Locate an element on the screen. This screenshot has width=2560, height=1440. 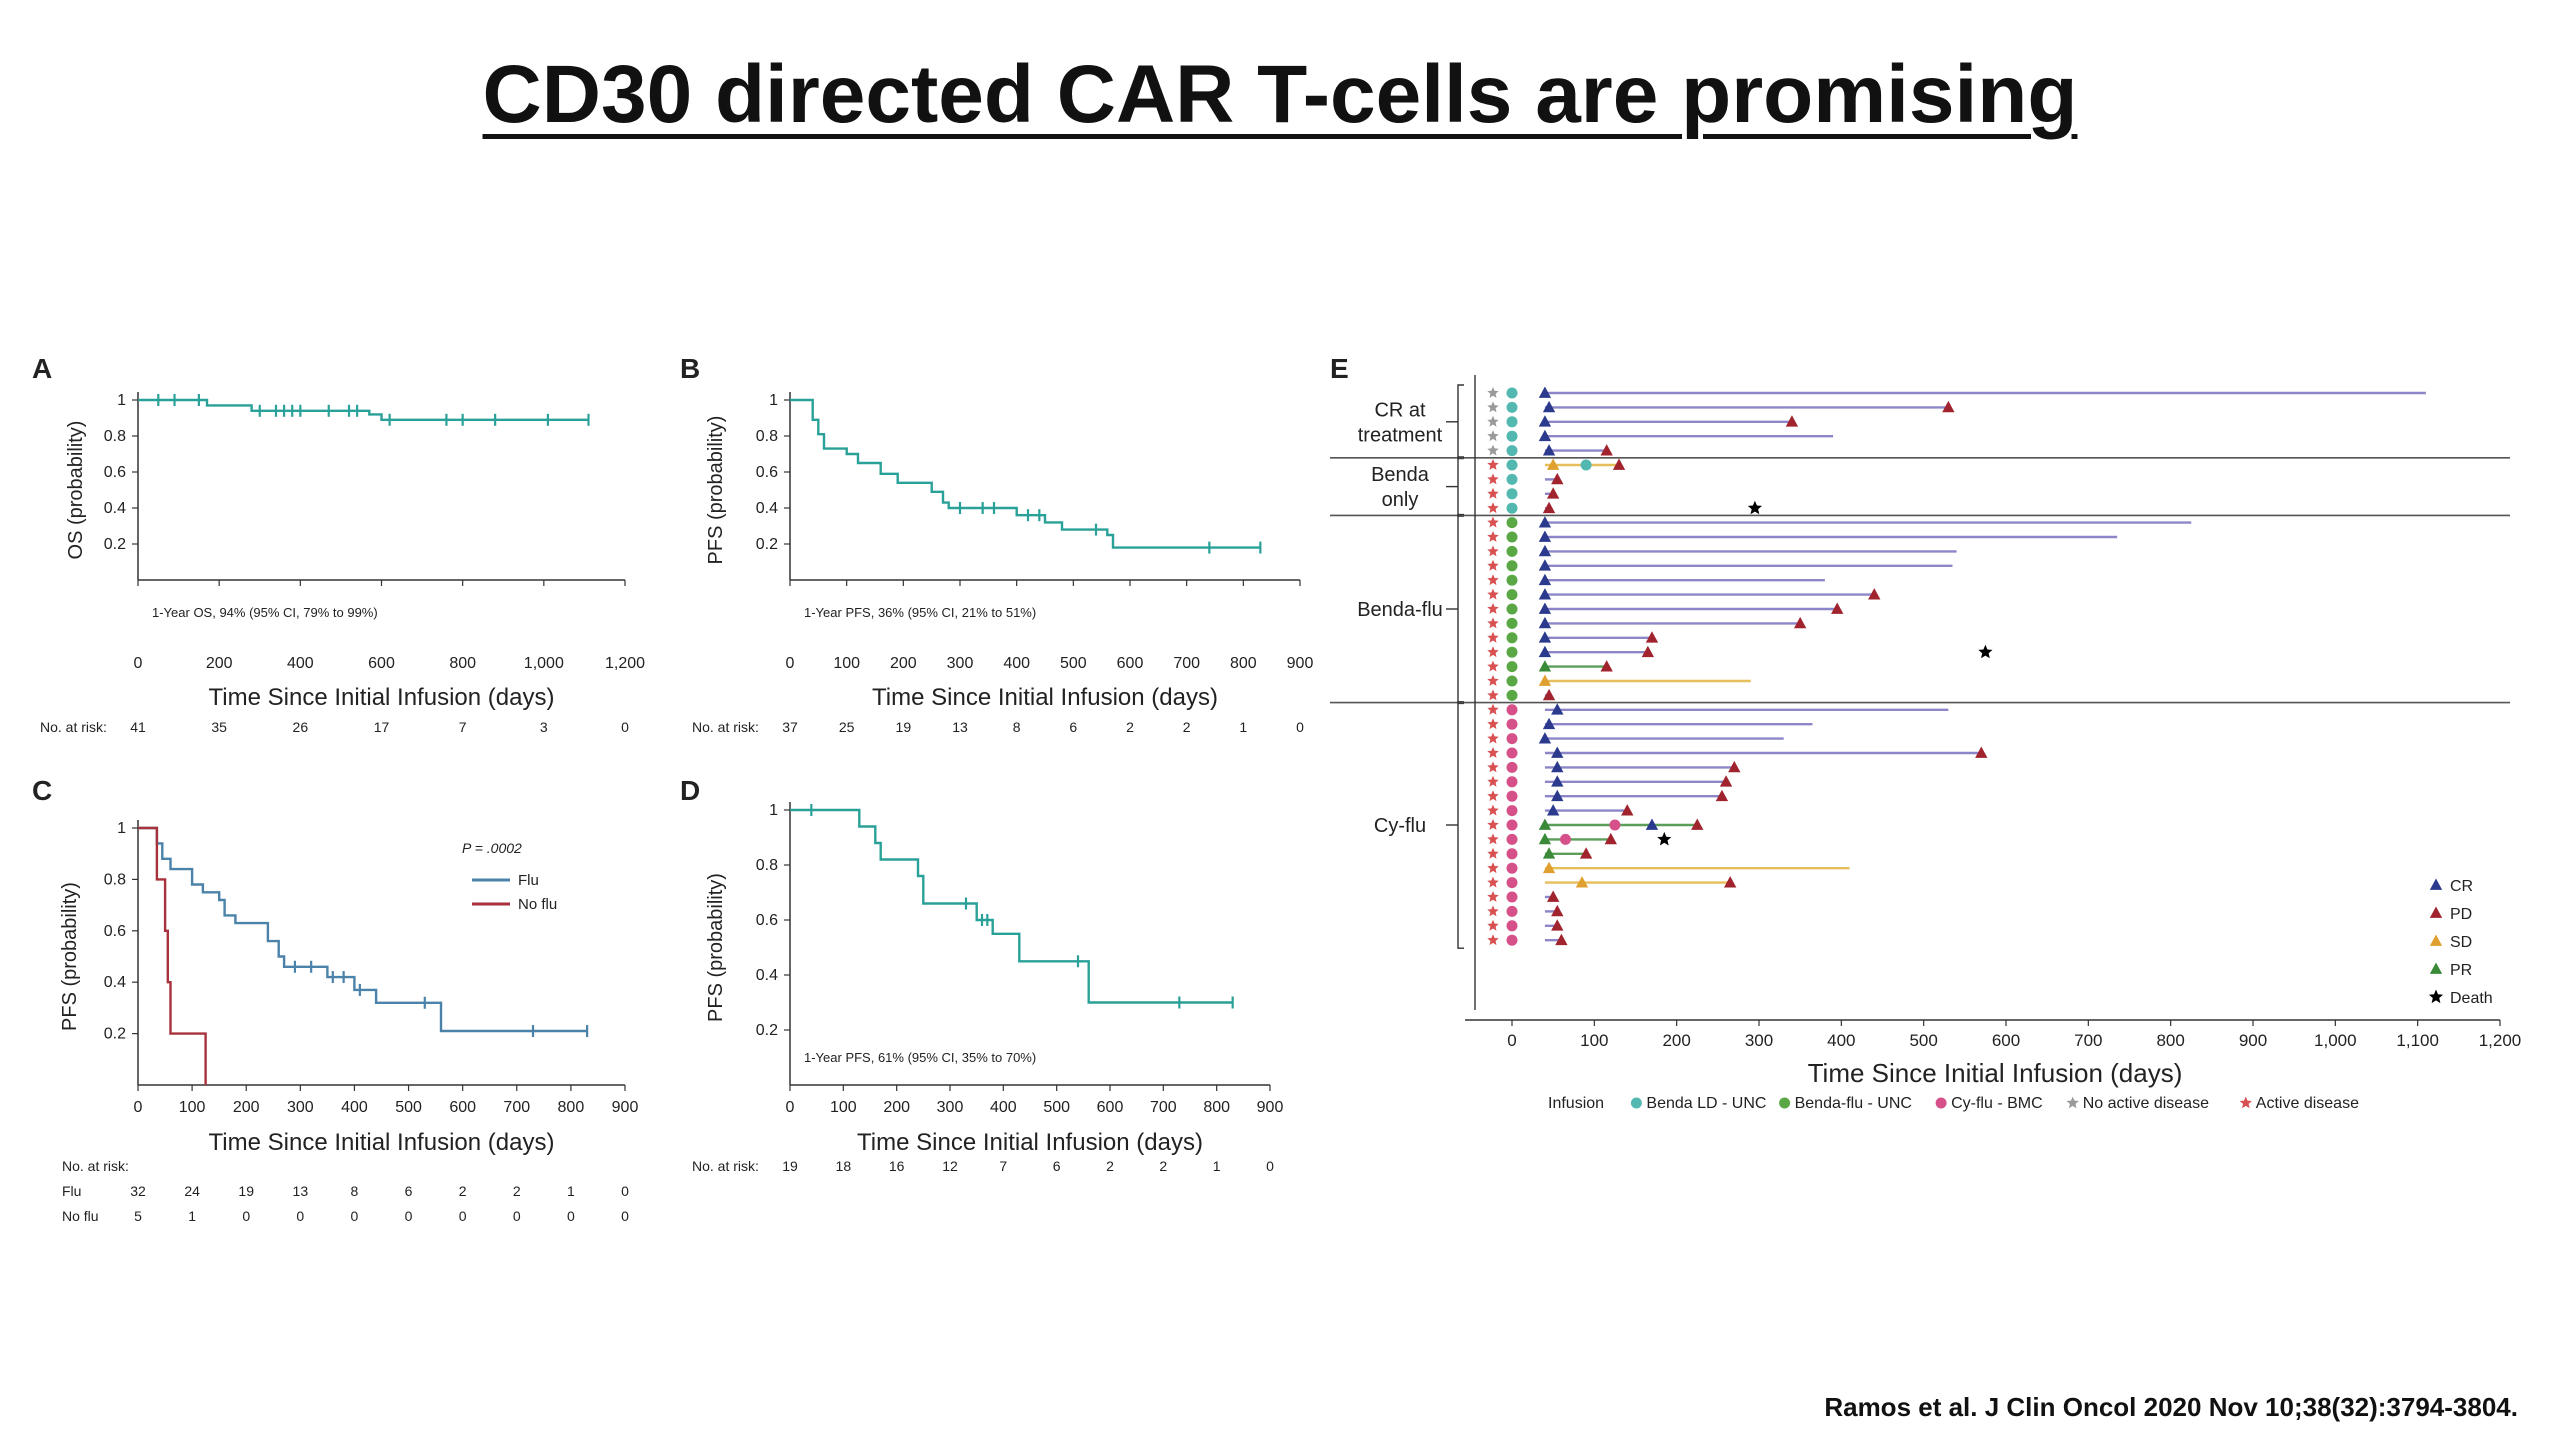
at-risk-value: 32 is located at coordinates (138, 1191).